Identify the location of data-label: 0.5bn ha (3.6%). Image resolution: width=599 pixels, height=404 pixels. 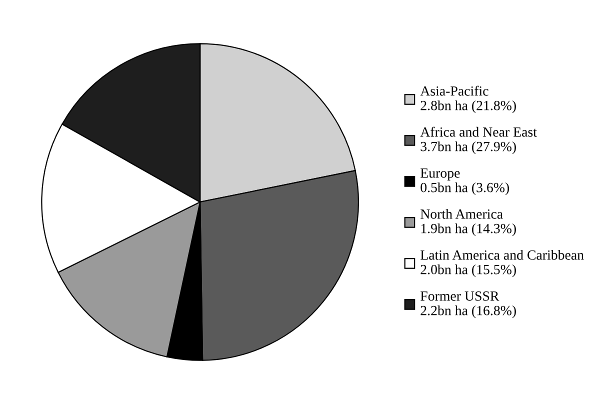
(464, 189).